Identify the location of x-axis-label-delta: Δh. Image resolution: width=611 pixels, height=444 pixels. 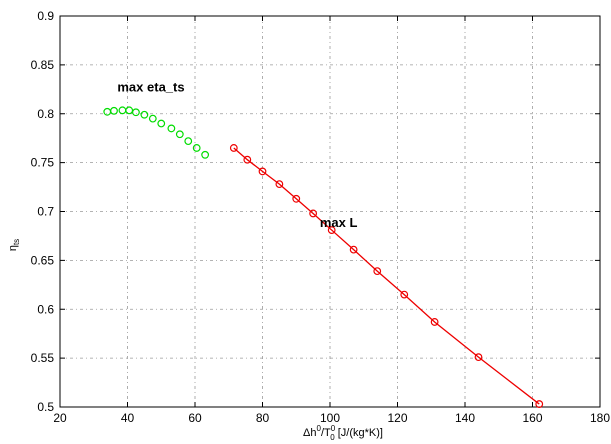
(309, 433).